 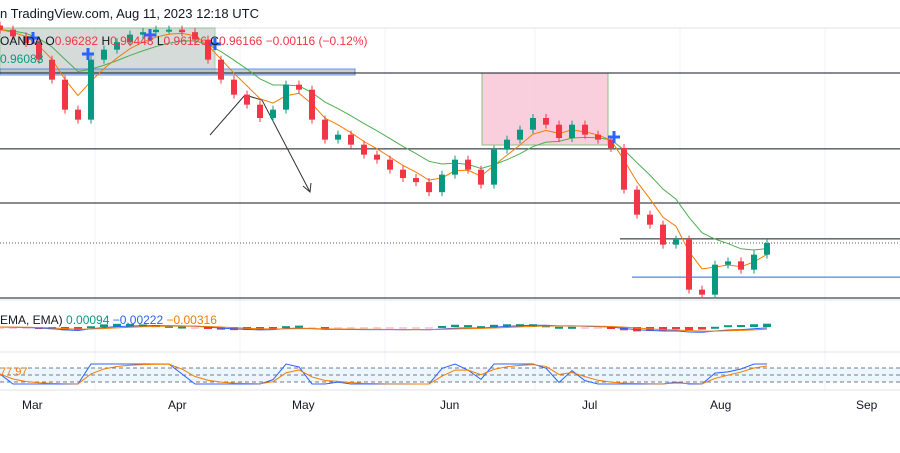 What do you see at coordinates (14, 372) in the screenshot?
I see `stoch-value: 77.97` at bounding box center [14, 372].